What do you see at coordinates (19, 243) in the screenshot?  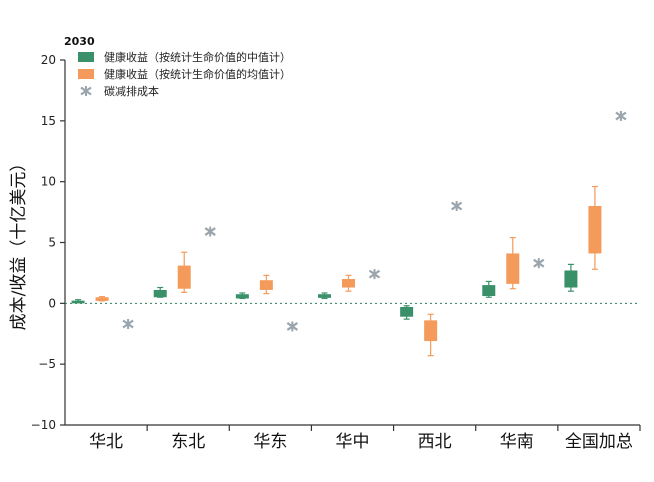 I see `y-axis-label: 成本/收益（十亿美元）` at bounding box center [19, 243].